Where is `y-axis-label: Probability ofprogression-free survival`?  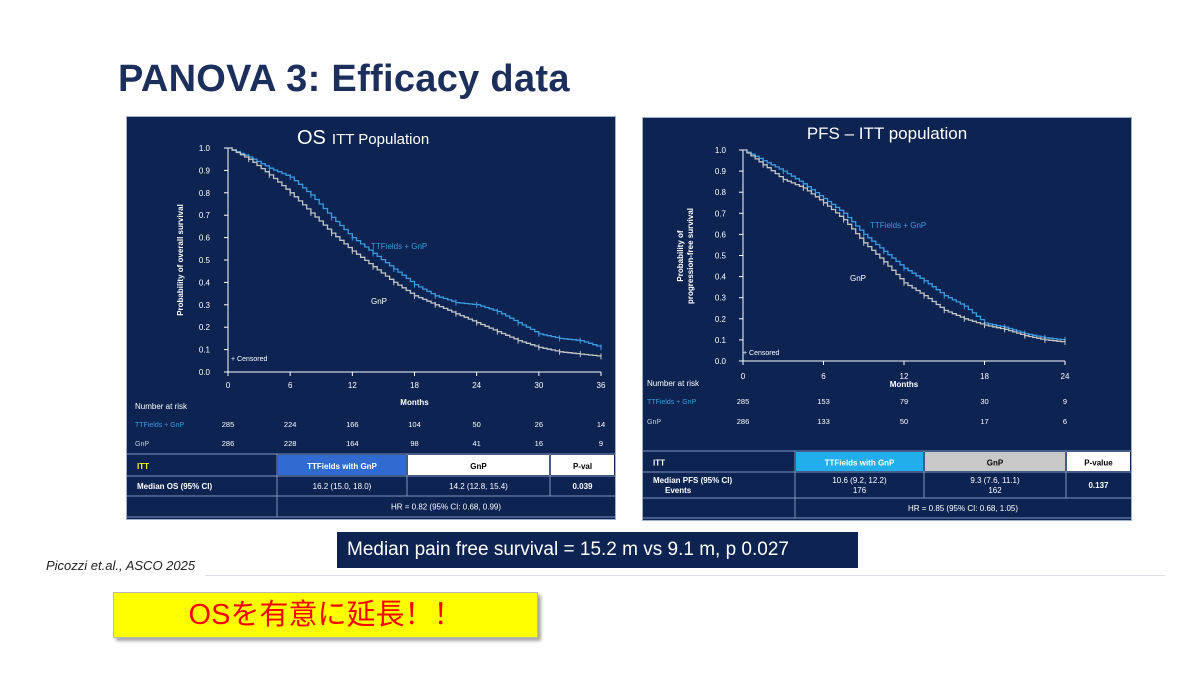
y-axis-label: Probability ofprogression-free survival is located at coordinates (685, 256).